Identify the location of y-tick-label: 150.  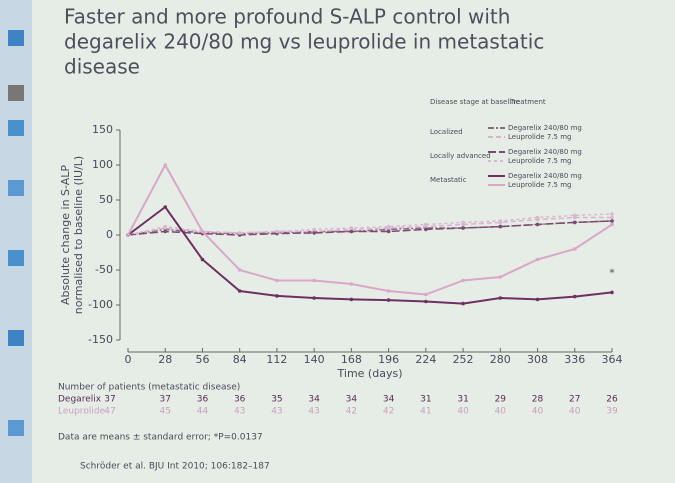
(102, 129).